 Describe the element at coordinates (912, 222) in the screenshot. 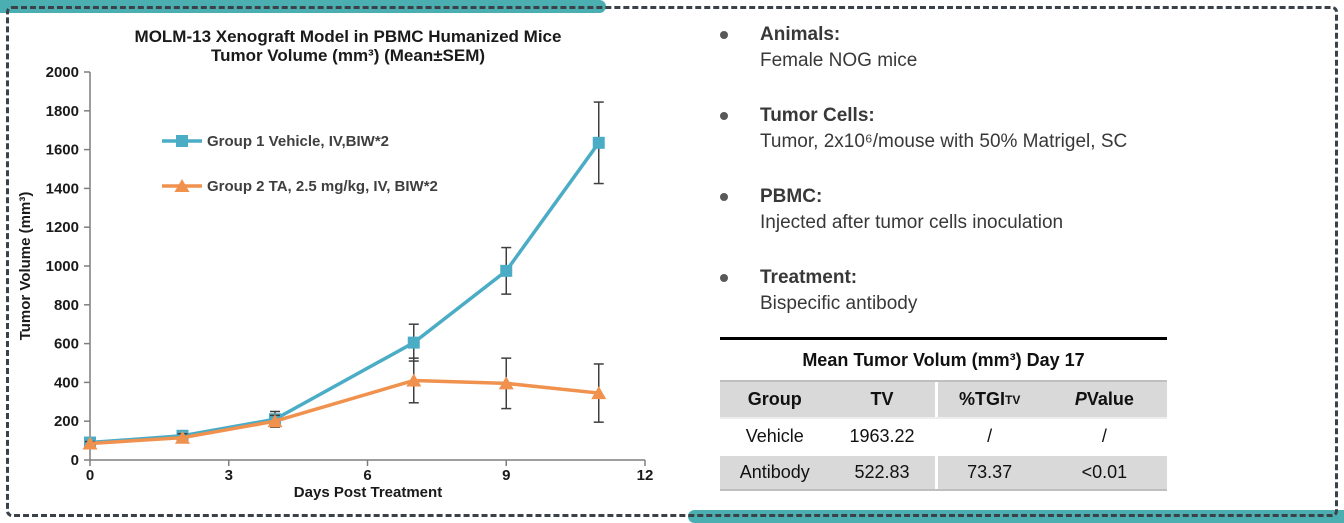

I see `bullet-text: Injected after tumor cells inoculation` at that location.